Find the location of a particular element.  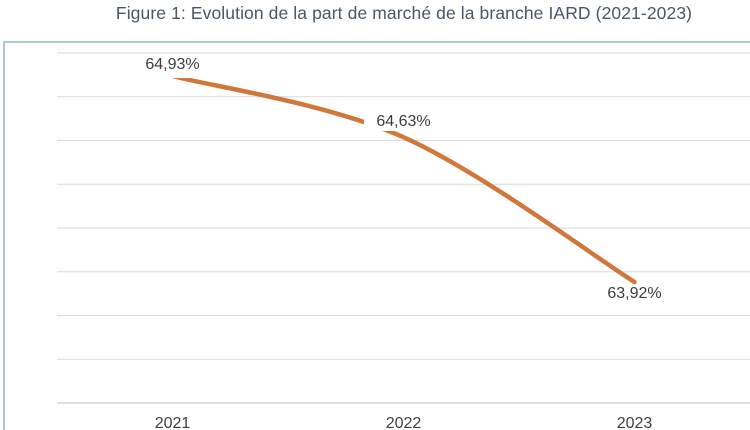

data-label-2021: 64,93% is located at coordinates (172, 67).